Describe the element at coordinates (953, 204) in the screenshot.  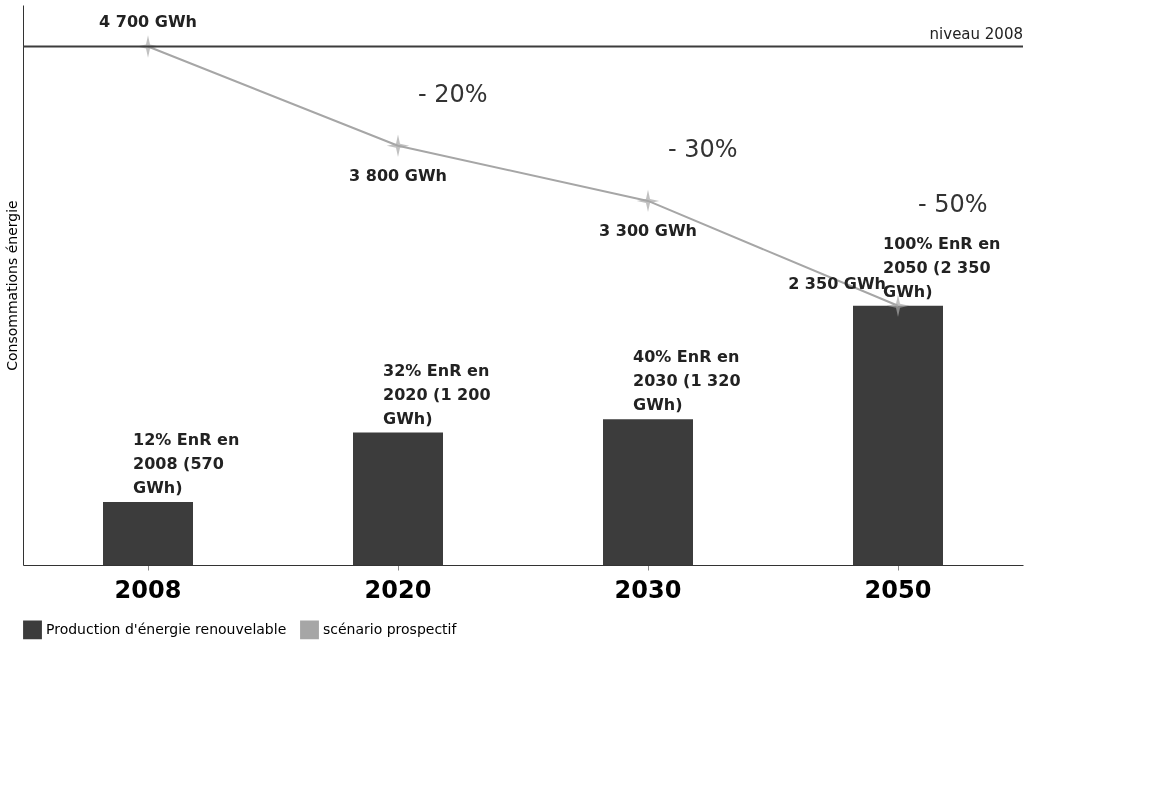
I see `annotation: - 50%` at that location.